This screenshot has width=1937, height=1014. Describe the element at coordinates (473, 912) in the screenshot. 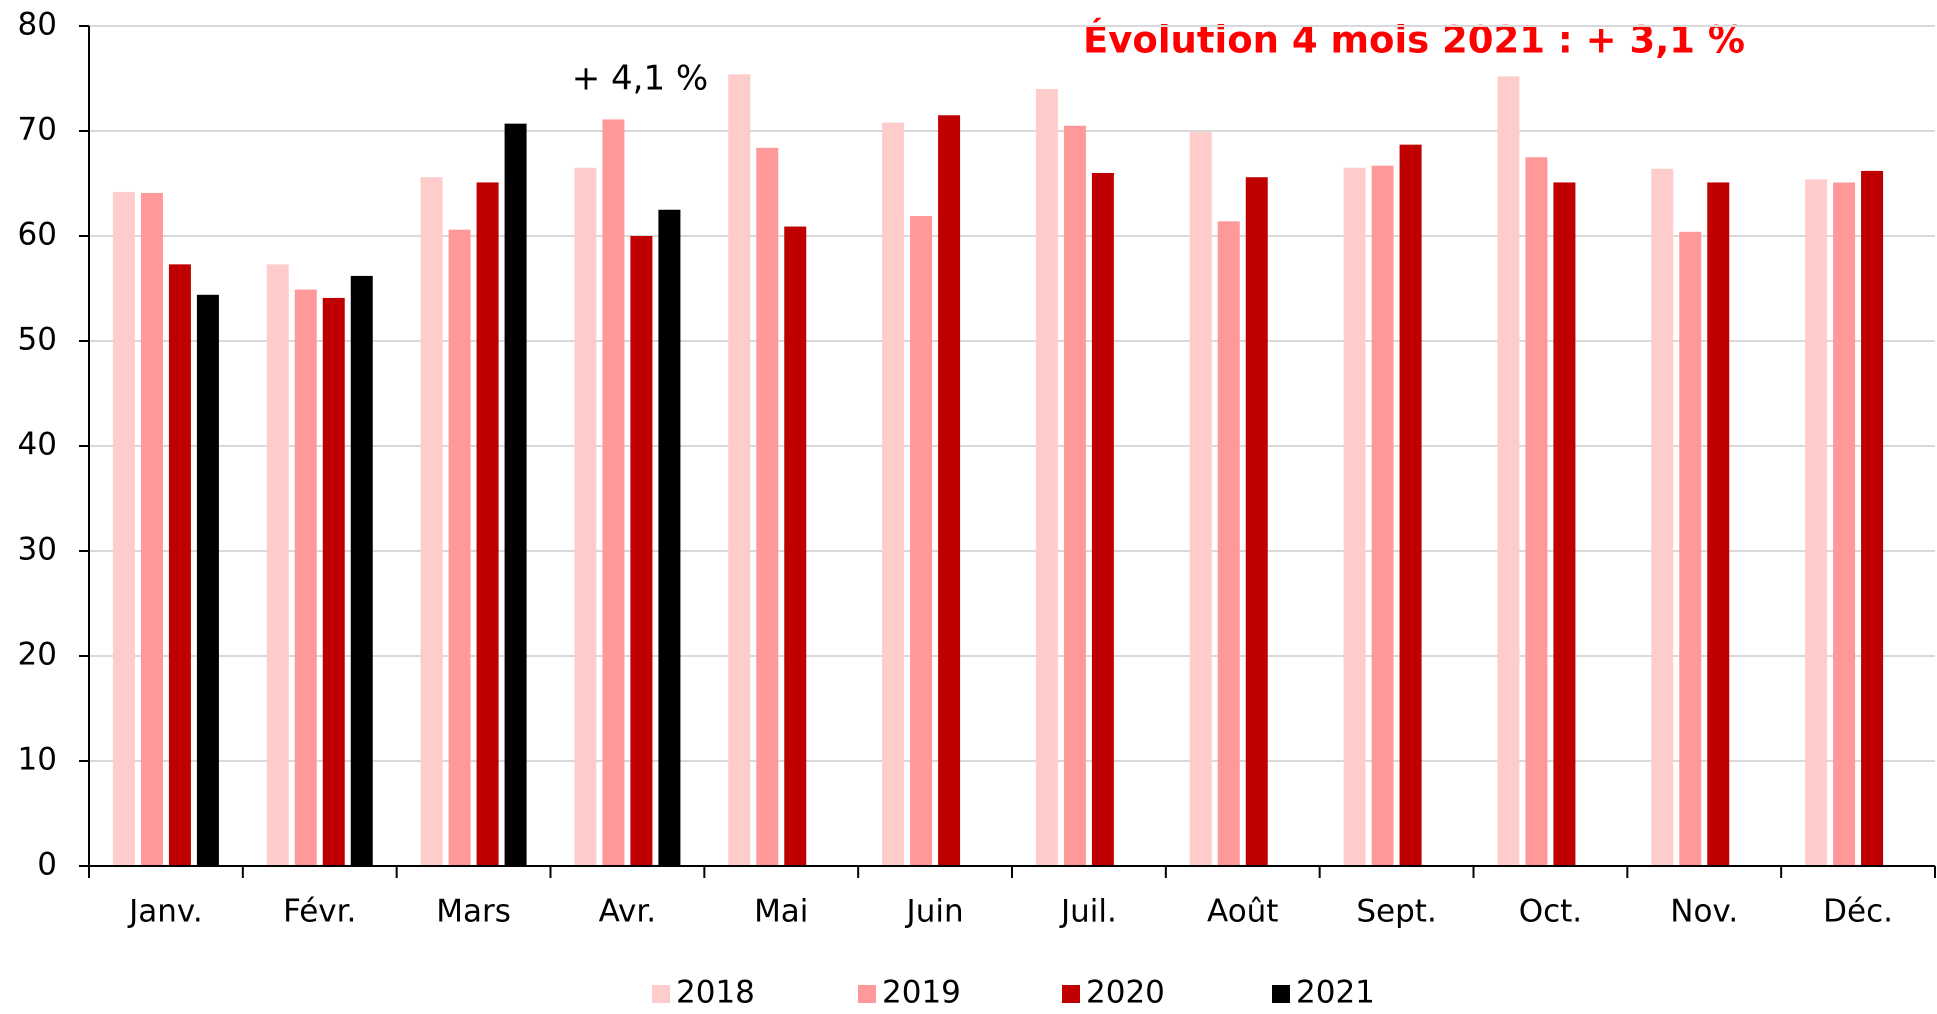

I see `x-tick-label: Mars` at that location.